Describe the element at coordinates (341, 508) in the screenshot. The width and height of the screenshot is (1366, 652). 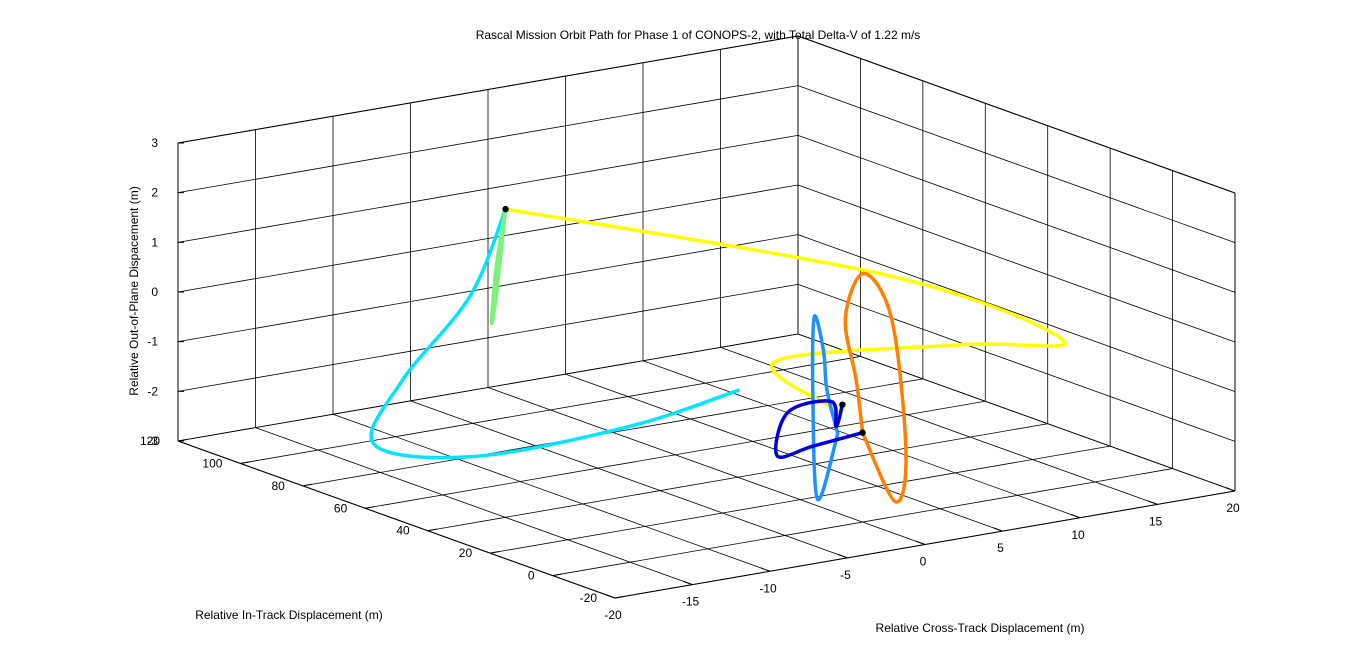
I see `y-tick-label: 60` at that location.